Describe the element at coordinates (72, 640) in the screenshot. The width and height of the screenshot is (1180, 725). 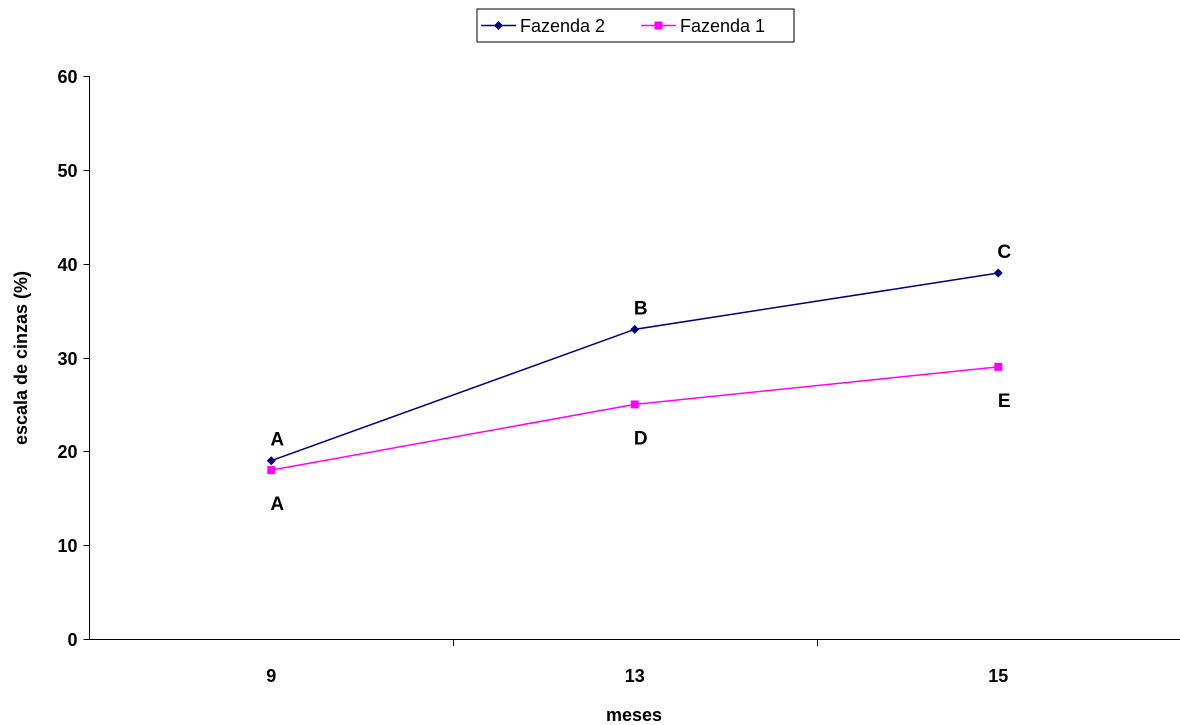
I see `y-tick-label: 0` at that location.